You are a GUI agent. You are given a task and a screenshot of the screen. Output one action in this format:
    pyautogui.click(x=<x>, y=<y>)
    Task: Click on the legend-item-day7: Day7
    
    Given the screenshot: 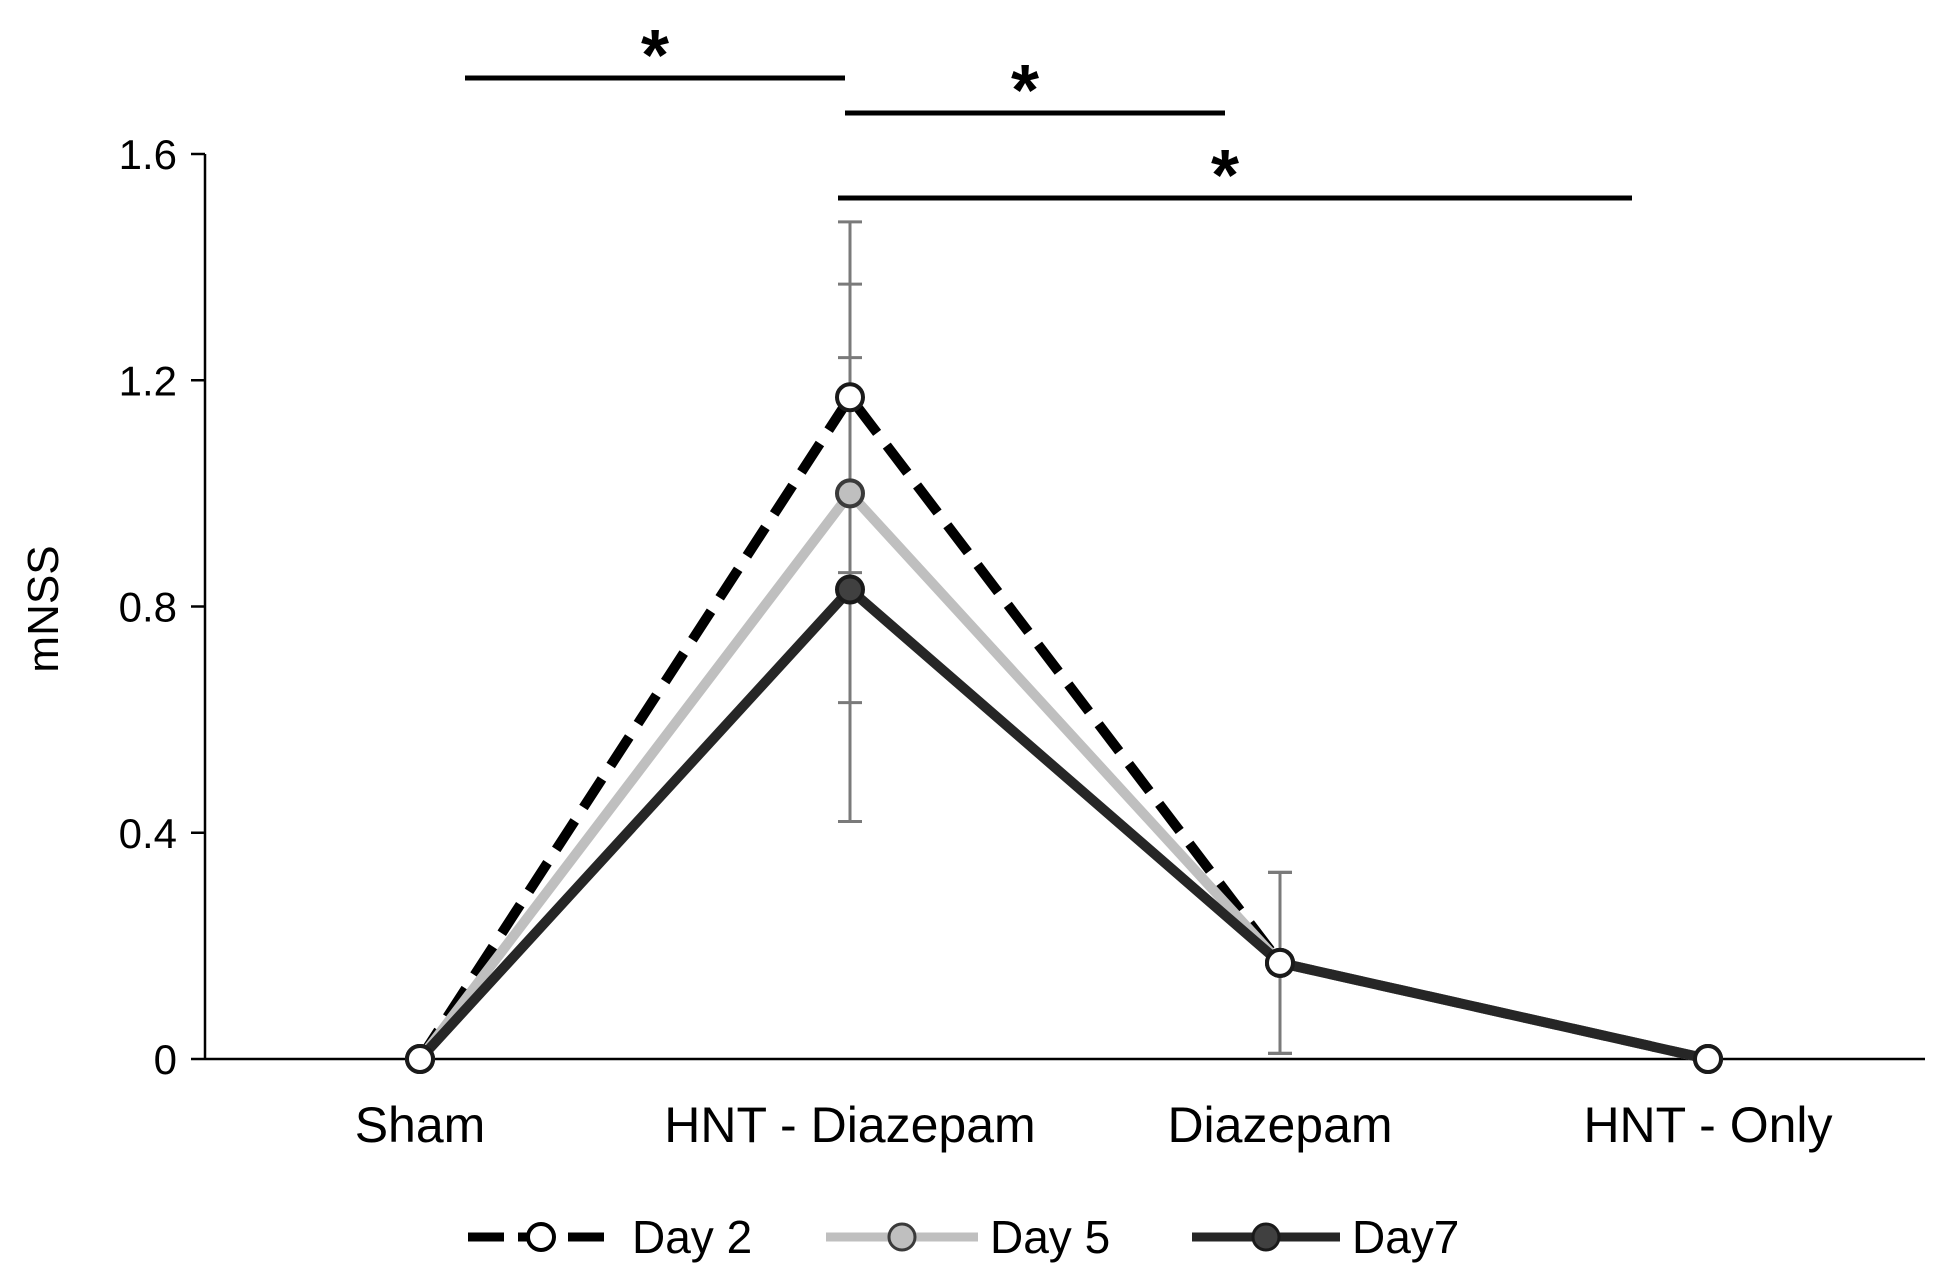 What is the action you would take?
    pyautogui.click(x=1325, y=1237)
    